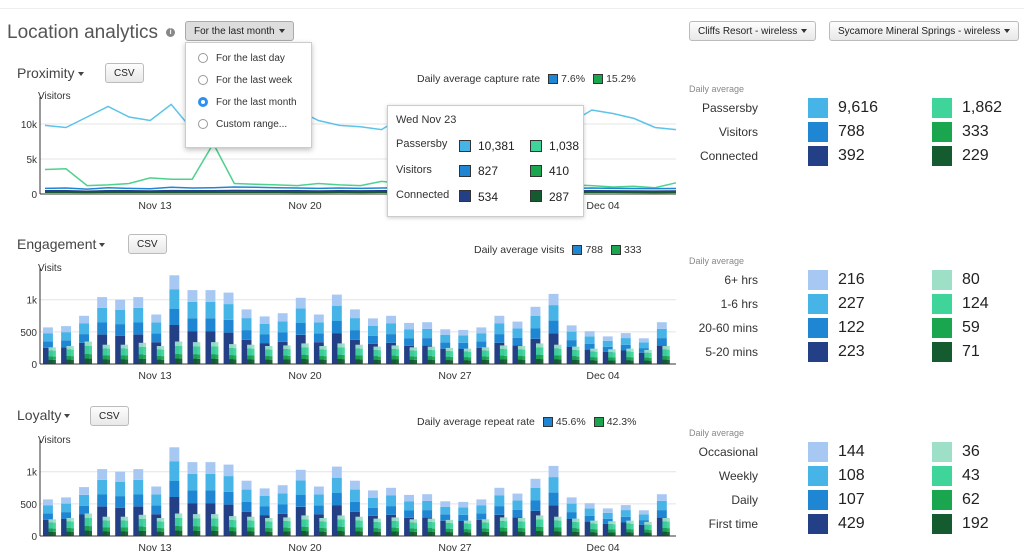  What do you see at coordinates (753, 31) in the screenshot?
I see `location-1-dropdown: Cliffs Resort - wireless` at bounding box center [753, 31].